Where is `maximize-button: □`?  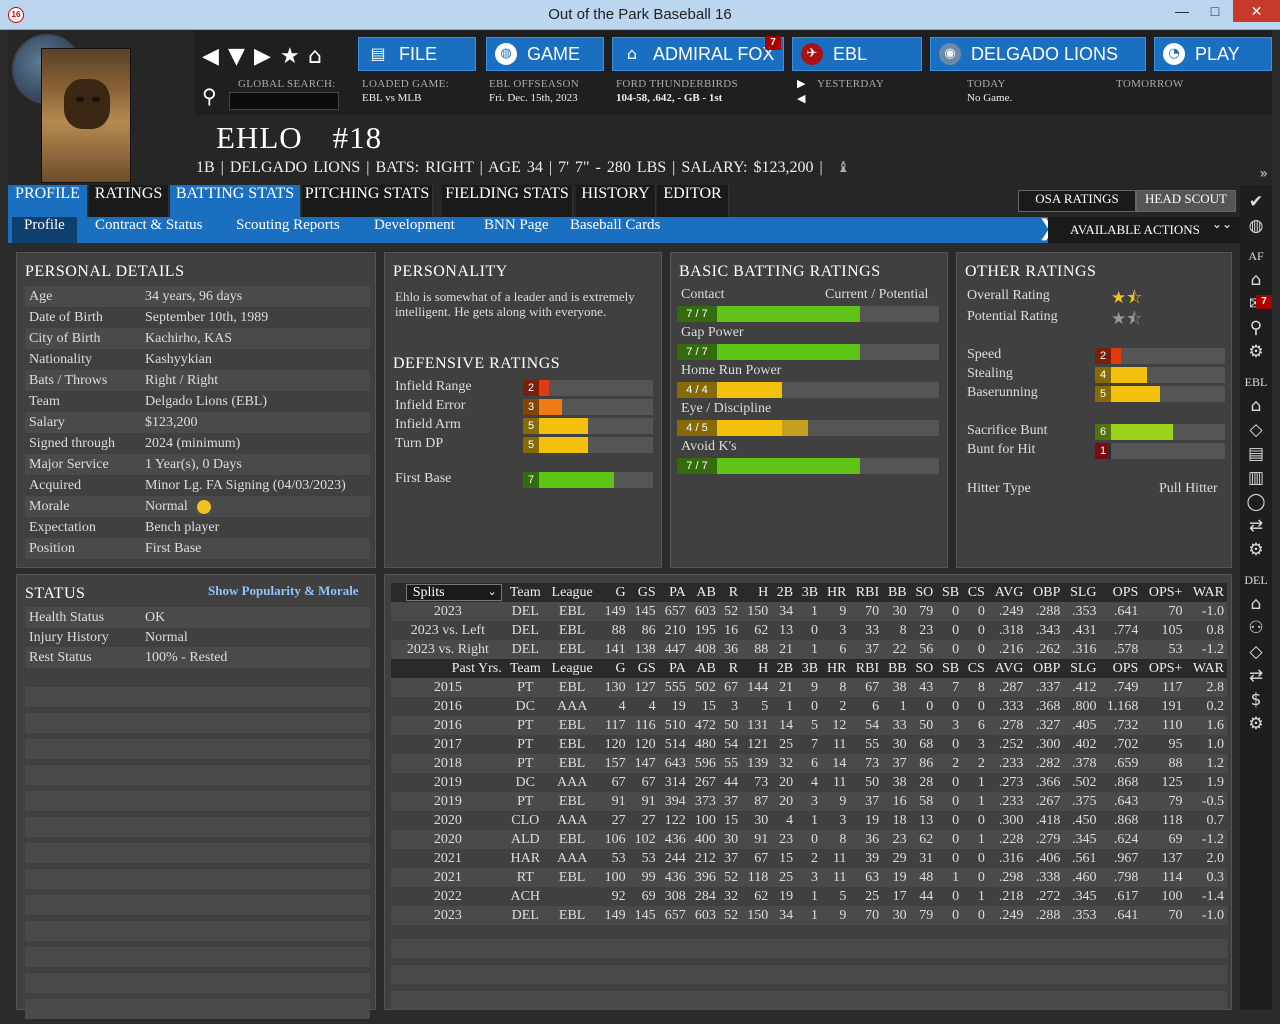 maximize-button: □ is located at coordinates (1215, 11).